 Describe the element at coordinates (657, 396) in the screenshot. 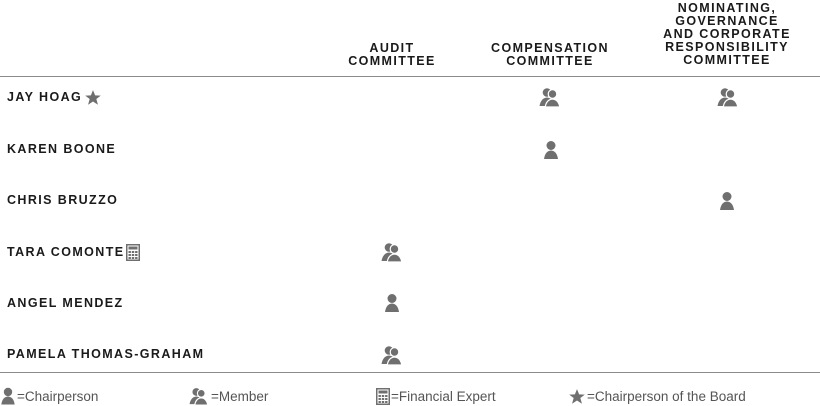

I see `legend-board-chair: =Chairperson of the Board` at that location.